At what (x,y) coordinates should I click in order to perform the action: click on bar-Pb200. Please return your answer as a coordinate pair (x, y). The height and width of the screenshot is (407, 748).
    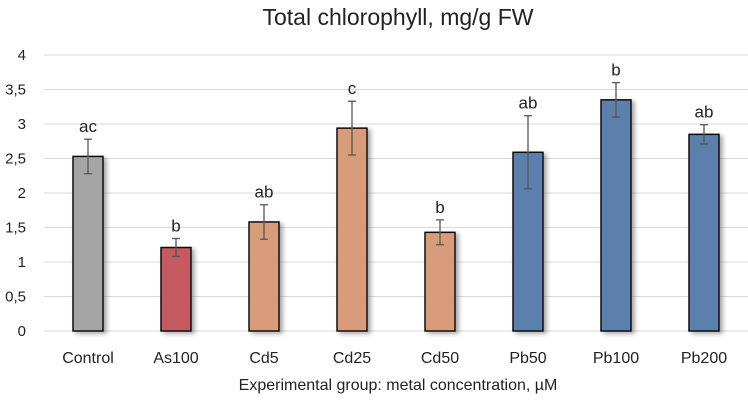
    Looking at the image, I should click on (704, 232).